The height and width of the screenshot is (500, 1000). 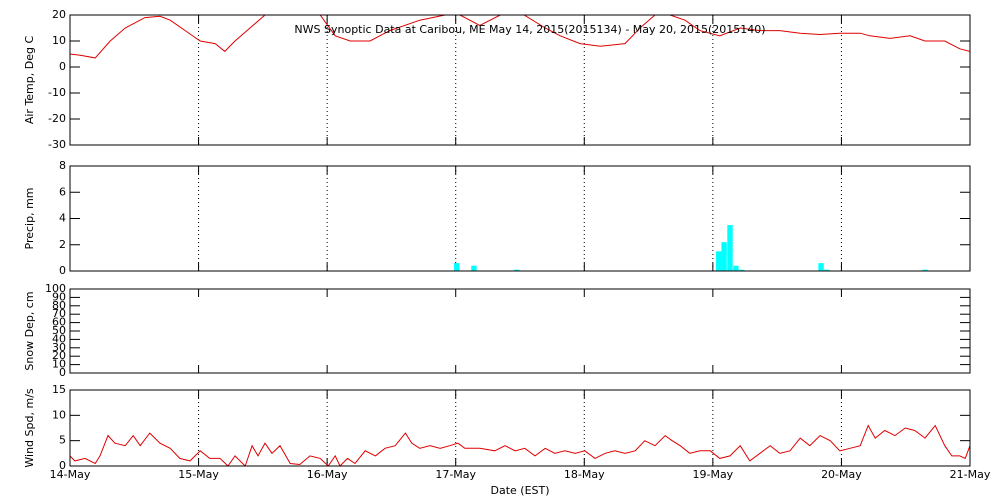 I want to click on y-tick-label: 8, so click(x=62, y=165).